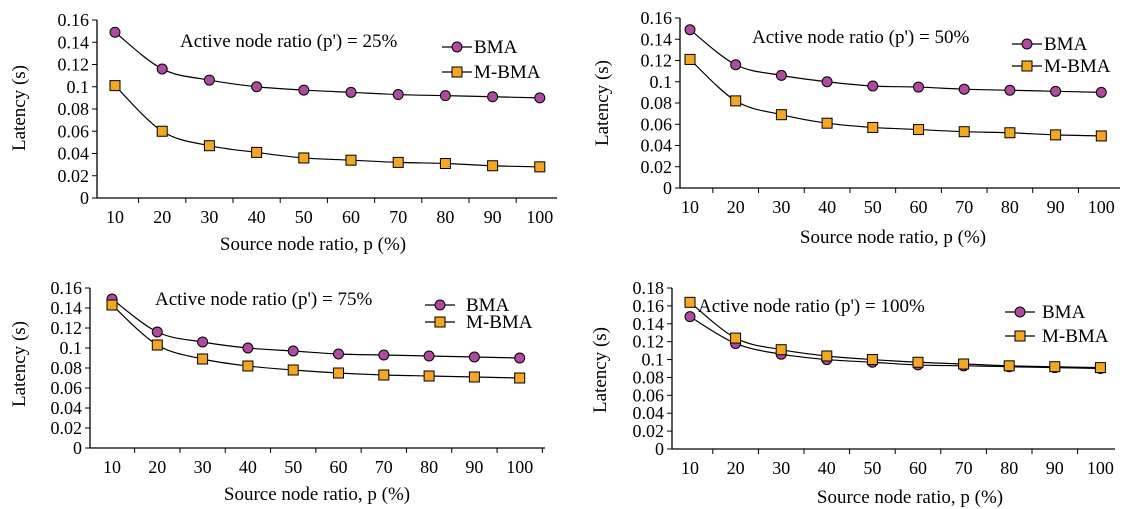  What do you see at coordinates (657, 146) in the screenshot?
I see `y-tick-label: 0.04` at bounding box center [657, 146].